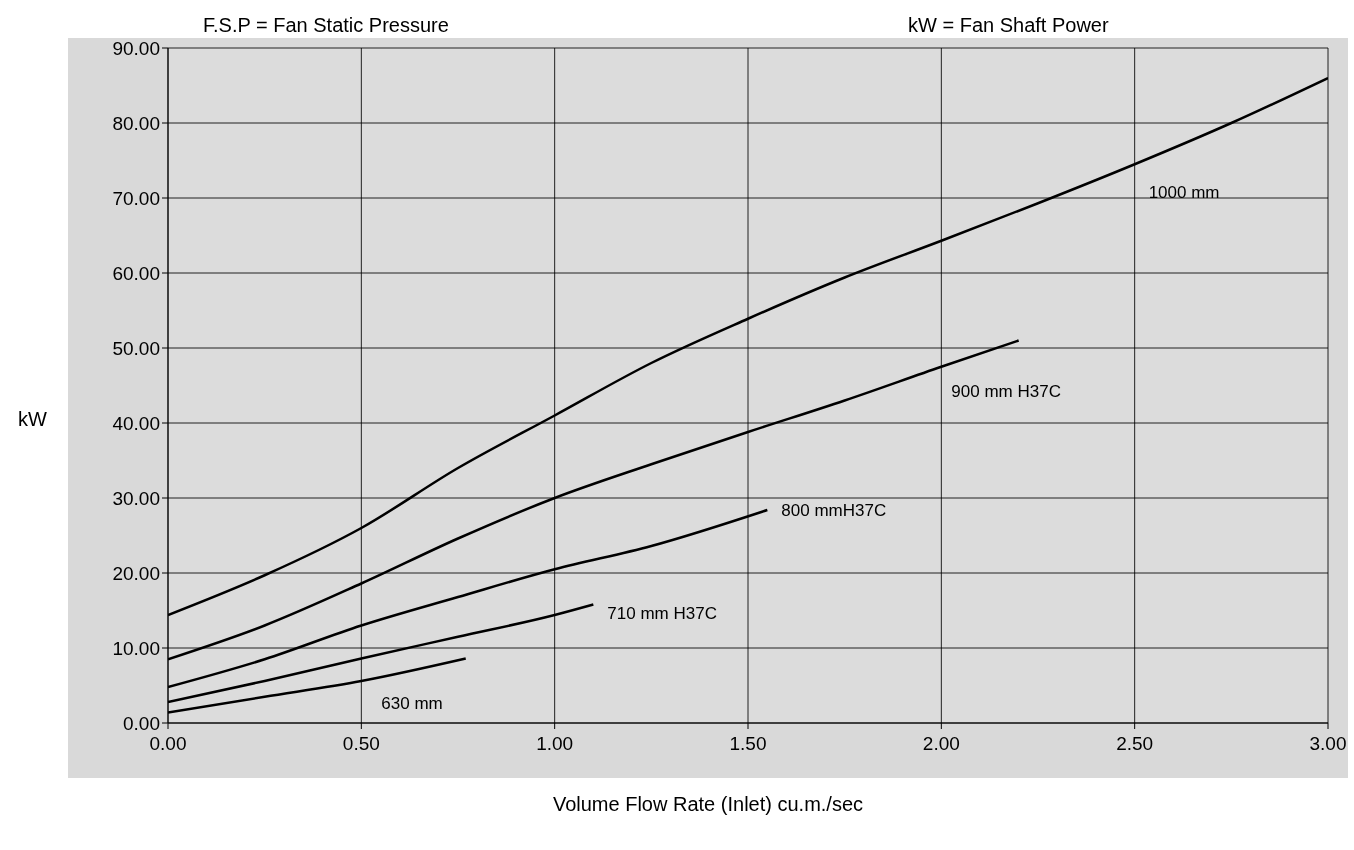 Image resolution: width=1354 pixels, height=850 pixels. What do you see at coordinates (1135, 744) in the screenshot?
I see `x-tick-label: 2.50` at bounding box center [1135, 744].